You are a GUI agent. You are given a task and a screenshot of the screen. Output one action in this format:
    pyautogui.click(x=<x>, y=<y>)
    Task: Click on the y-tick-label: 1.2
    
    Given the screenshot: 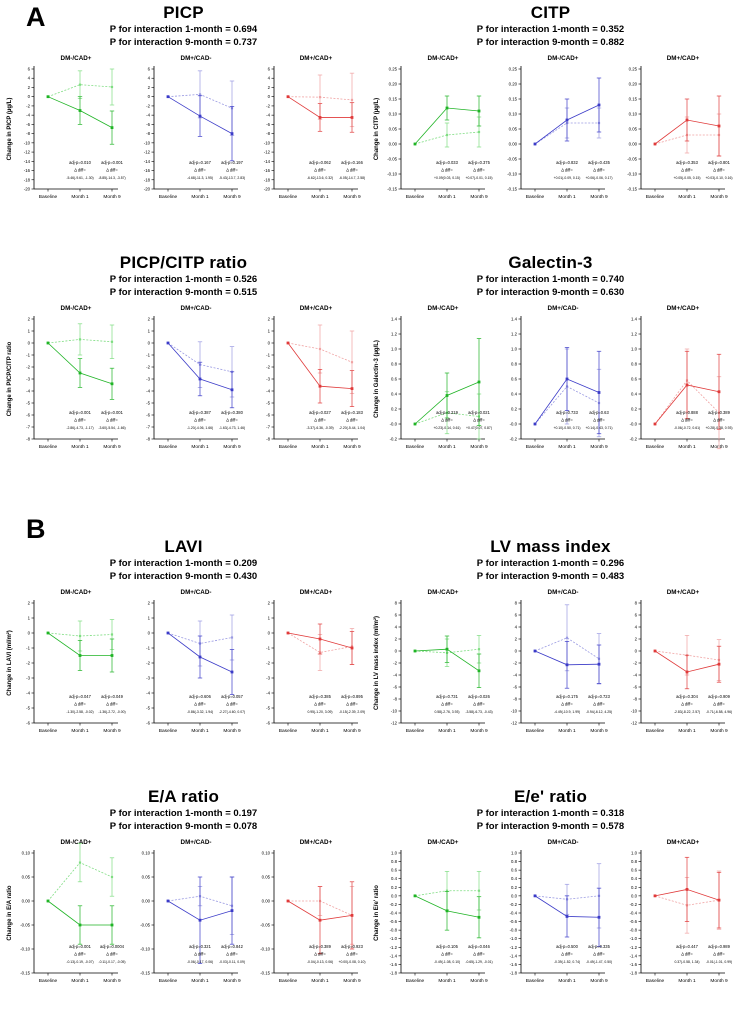 What is the action you would take?
    pyautogui.click(x=514, y=334)
    